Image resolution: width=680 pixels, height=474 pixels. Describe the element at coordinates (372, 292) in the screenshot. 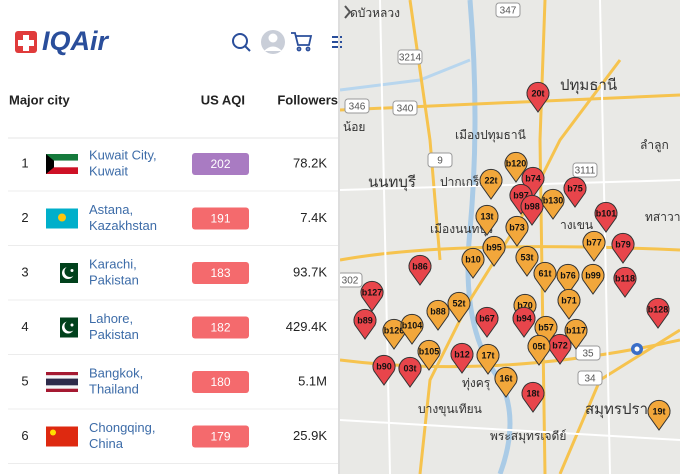

I see `marker-label: b127` at that location.